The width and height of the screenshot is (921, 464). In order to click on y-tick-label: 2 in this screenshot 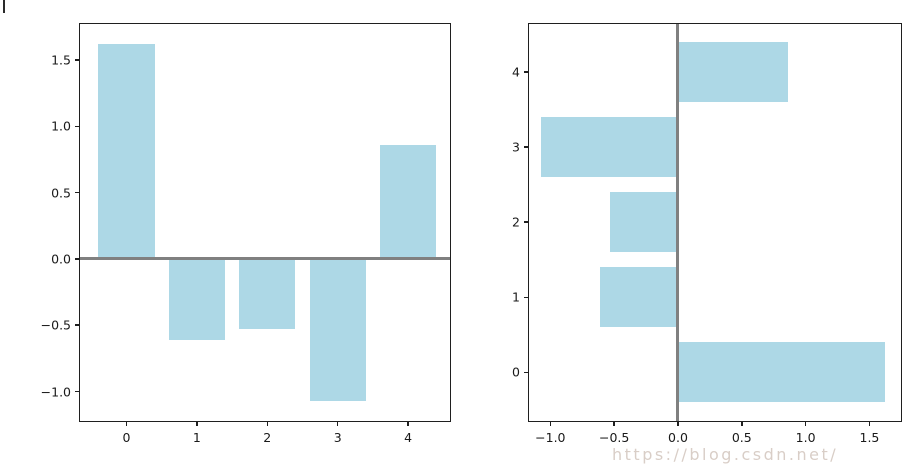, I will do `click(516, 222)`.